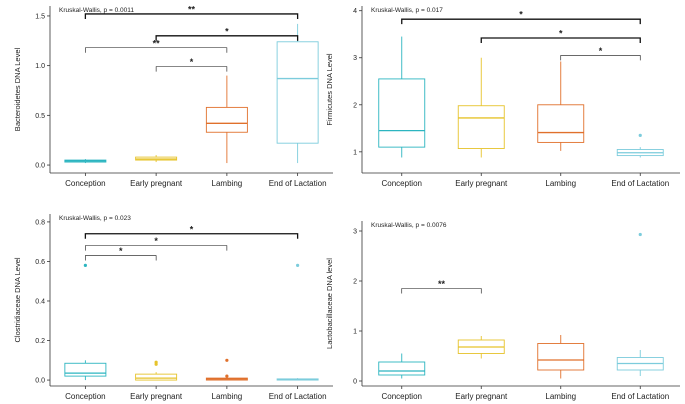 The height and width of the screenshot is (404, 685). Describe the element at coordinates (355, 382) in the screenshot. I see `y-tick-label: 0` at that location.